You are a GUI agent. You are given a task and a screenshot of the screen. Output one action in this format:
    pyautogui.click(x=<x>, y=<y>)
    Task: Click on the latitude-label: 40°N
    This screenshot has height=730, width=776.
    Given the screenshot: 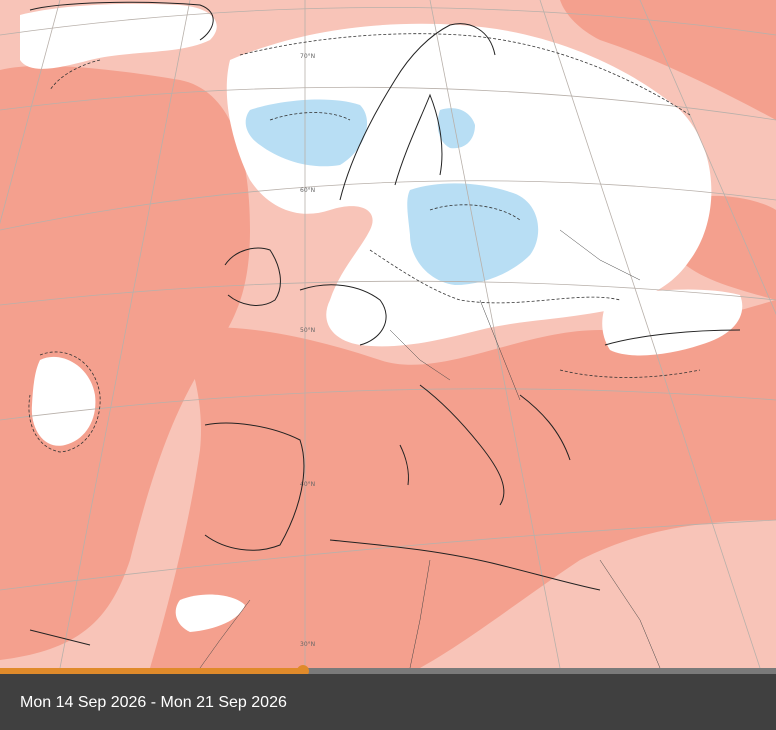 What is the action you would take?
    pyautogui.click(x=307, y=484)
    